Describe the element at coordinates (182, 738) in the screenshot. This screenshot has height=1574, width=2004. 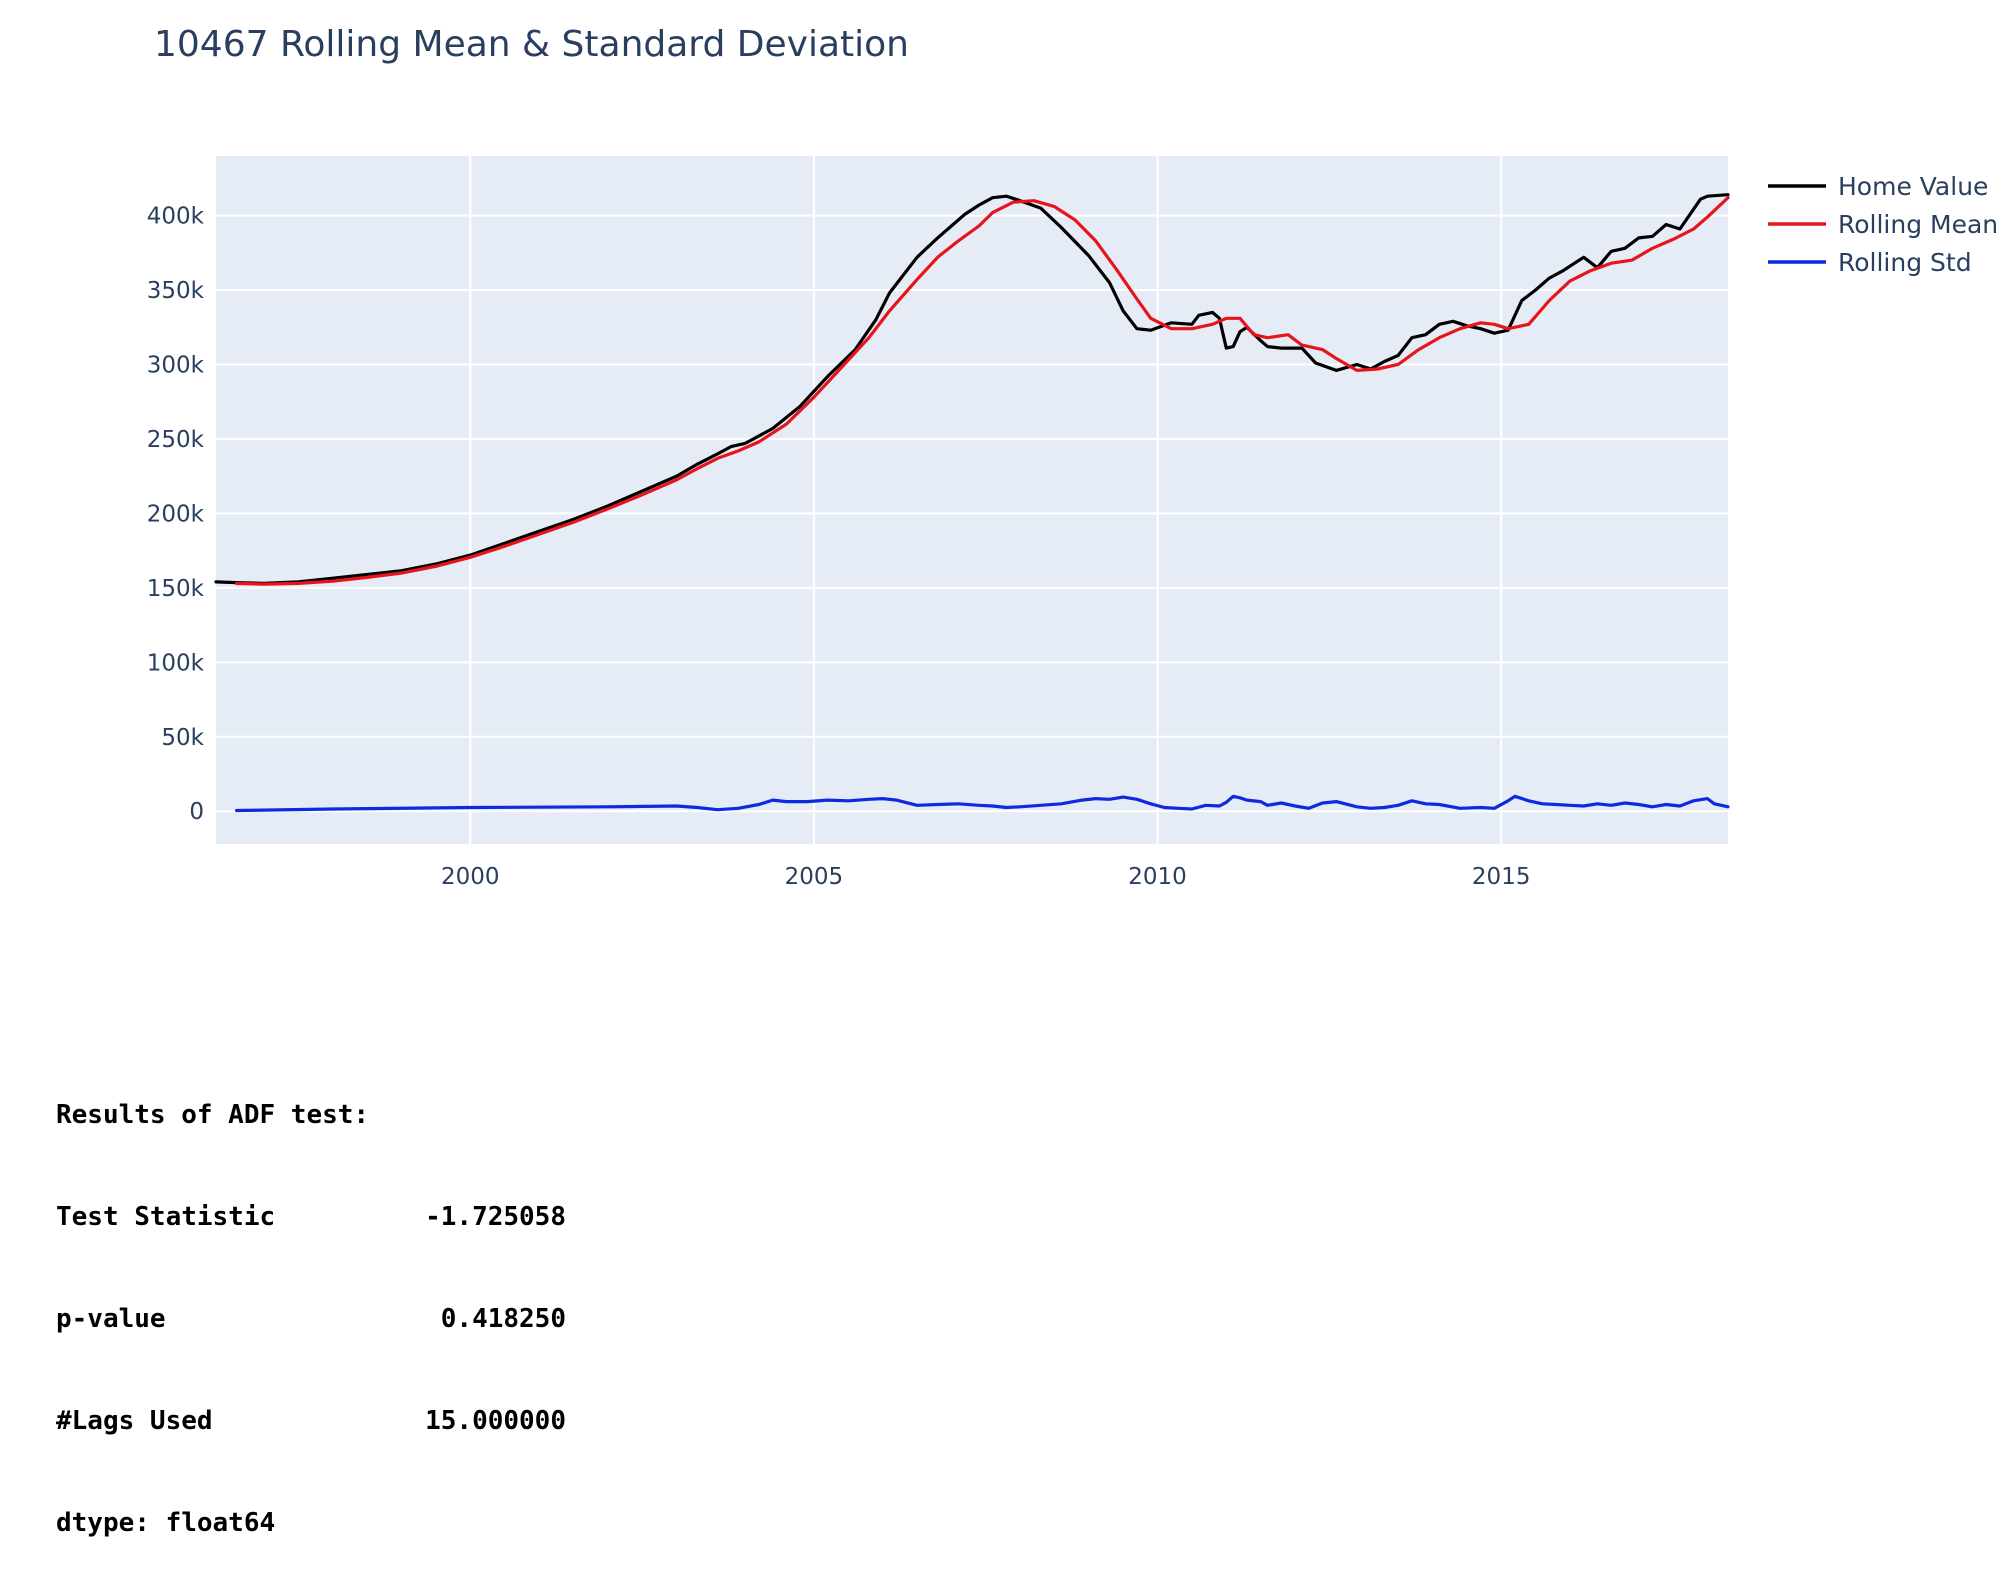
I see `y-tick-label: 50k` at that location.